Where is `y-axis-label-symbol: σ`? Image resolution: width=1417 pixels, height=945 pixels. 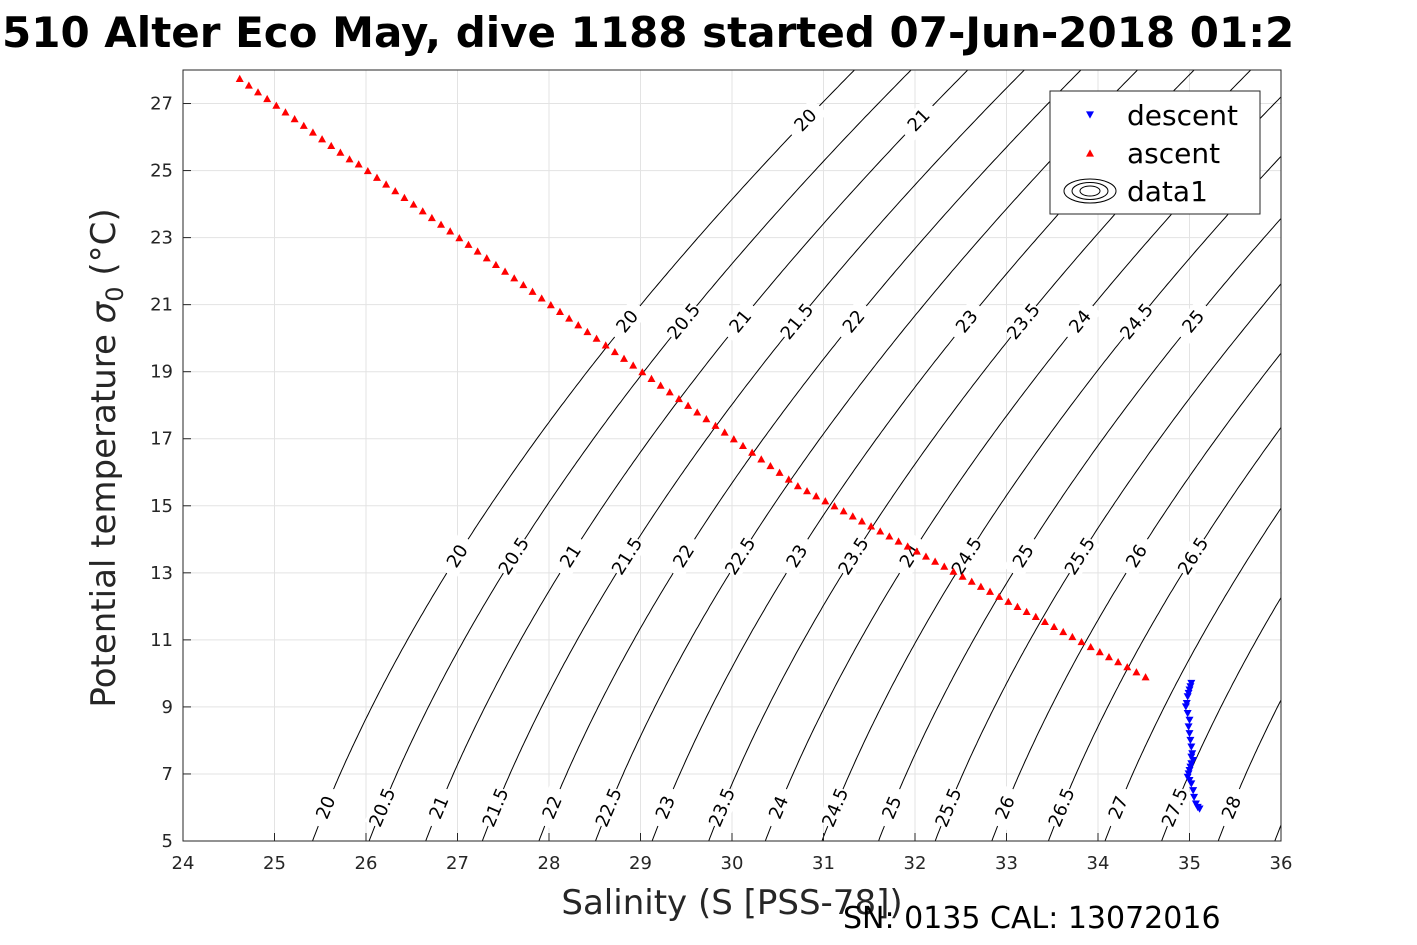 y-axis-label-symbol: σ is located at coordinates (104, 311).